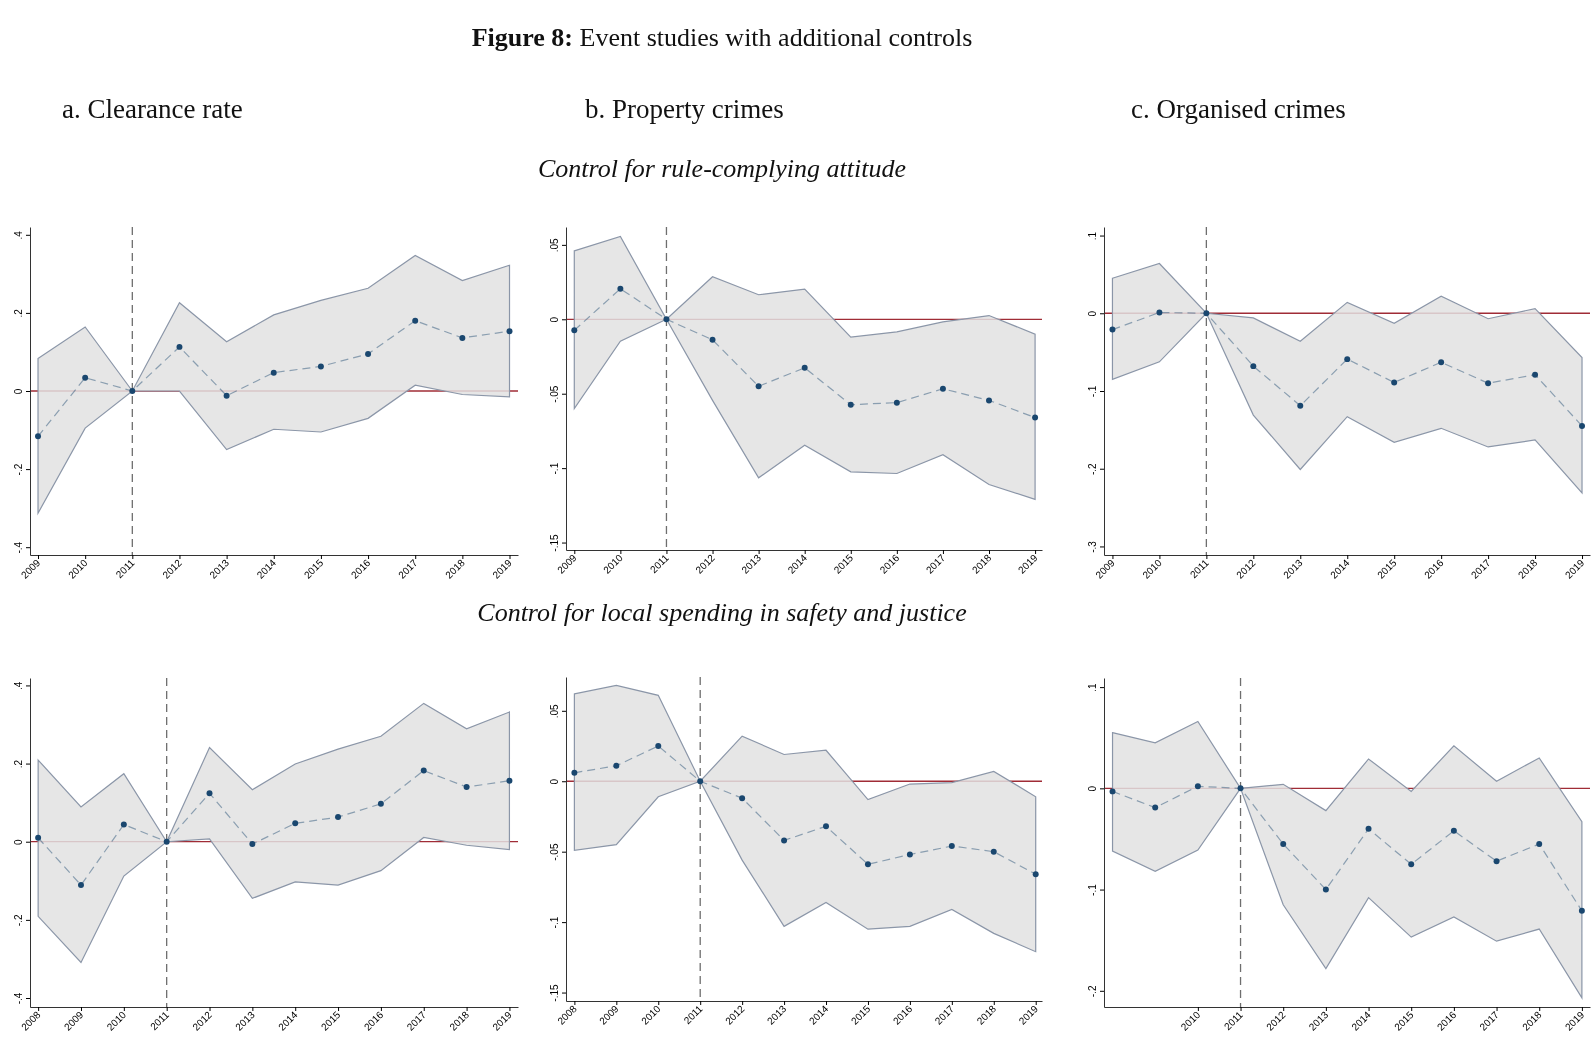  What do you see at coordinates (1092, 546) in the screenshot?
I see `y-tick-label: -.3` at bounding box center [1092, 546].